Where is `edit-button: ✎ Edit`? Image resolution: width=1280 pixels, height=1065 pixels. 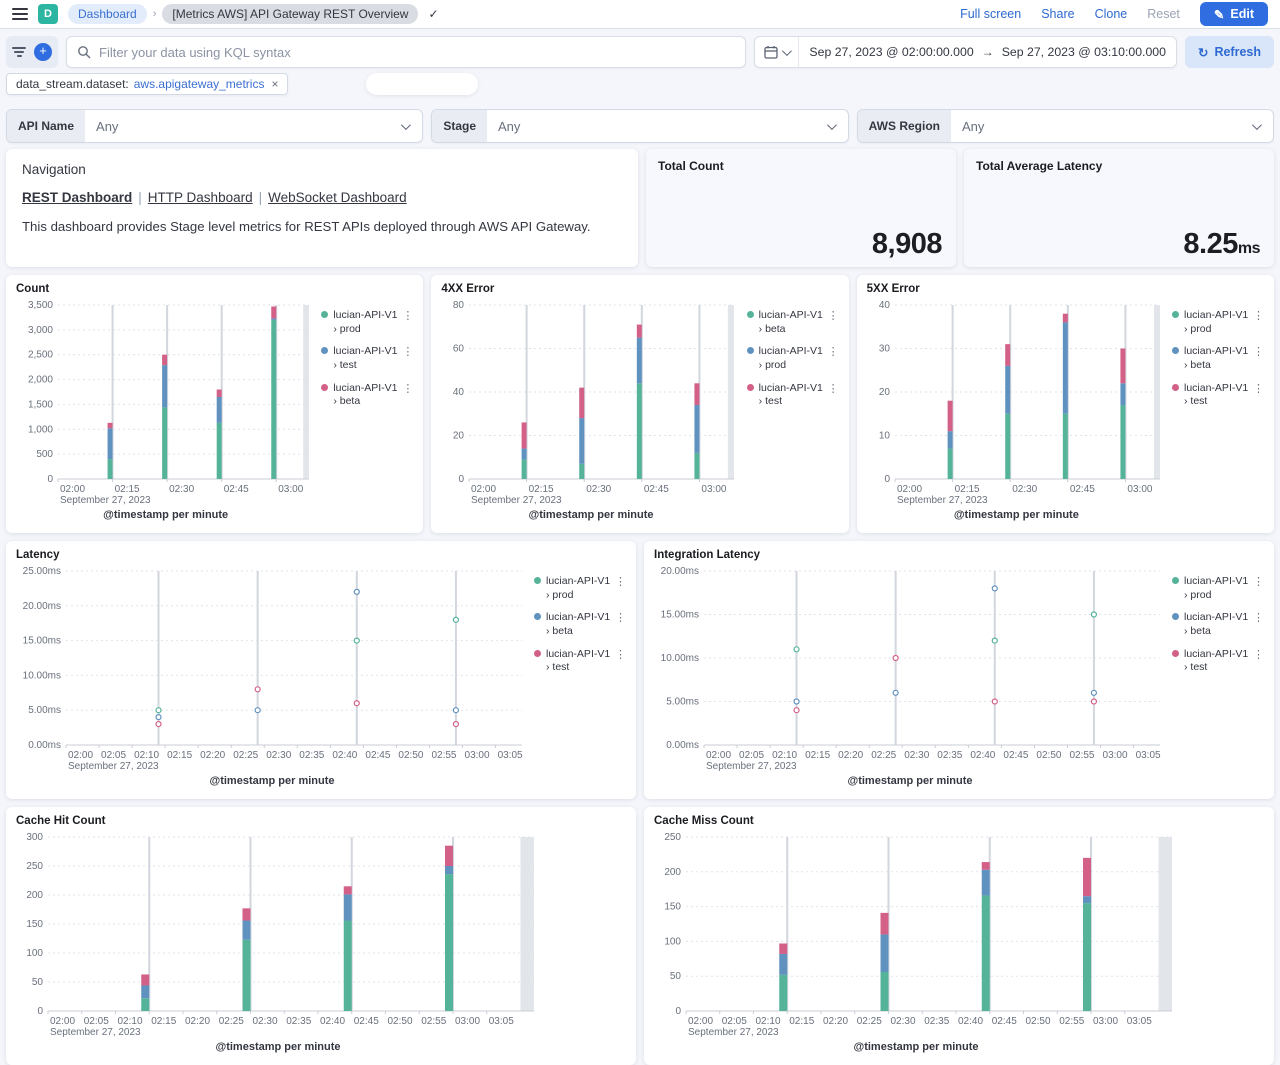
edit-button: ✎ Edit is located at coordinates (1233, 14).